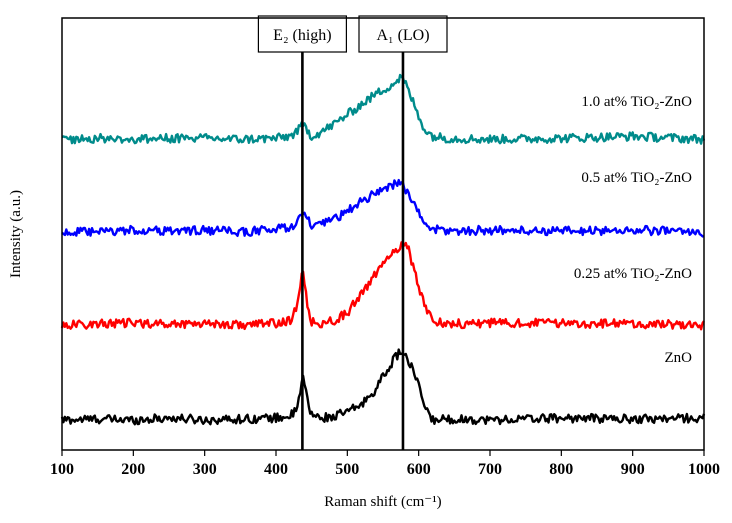  Describe the element at coordinates (636, 102) in the screenshot. I see `series-label-3: 1.0 at% TiO₂-ZnO` at that location.